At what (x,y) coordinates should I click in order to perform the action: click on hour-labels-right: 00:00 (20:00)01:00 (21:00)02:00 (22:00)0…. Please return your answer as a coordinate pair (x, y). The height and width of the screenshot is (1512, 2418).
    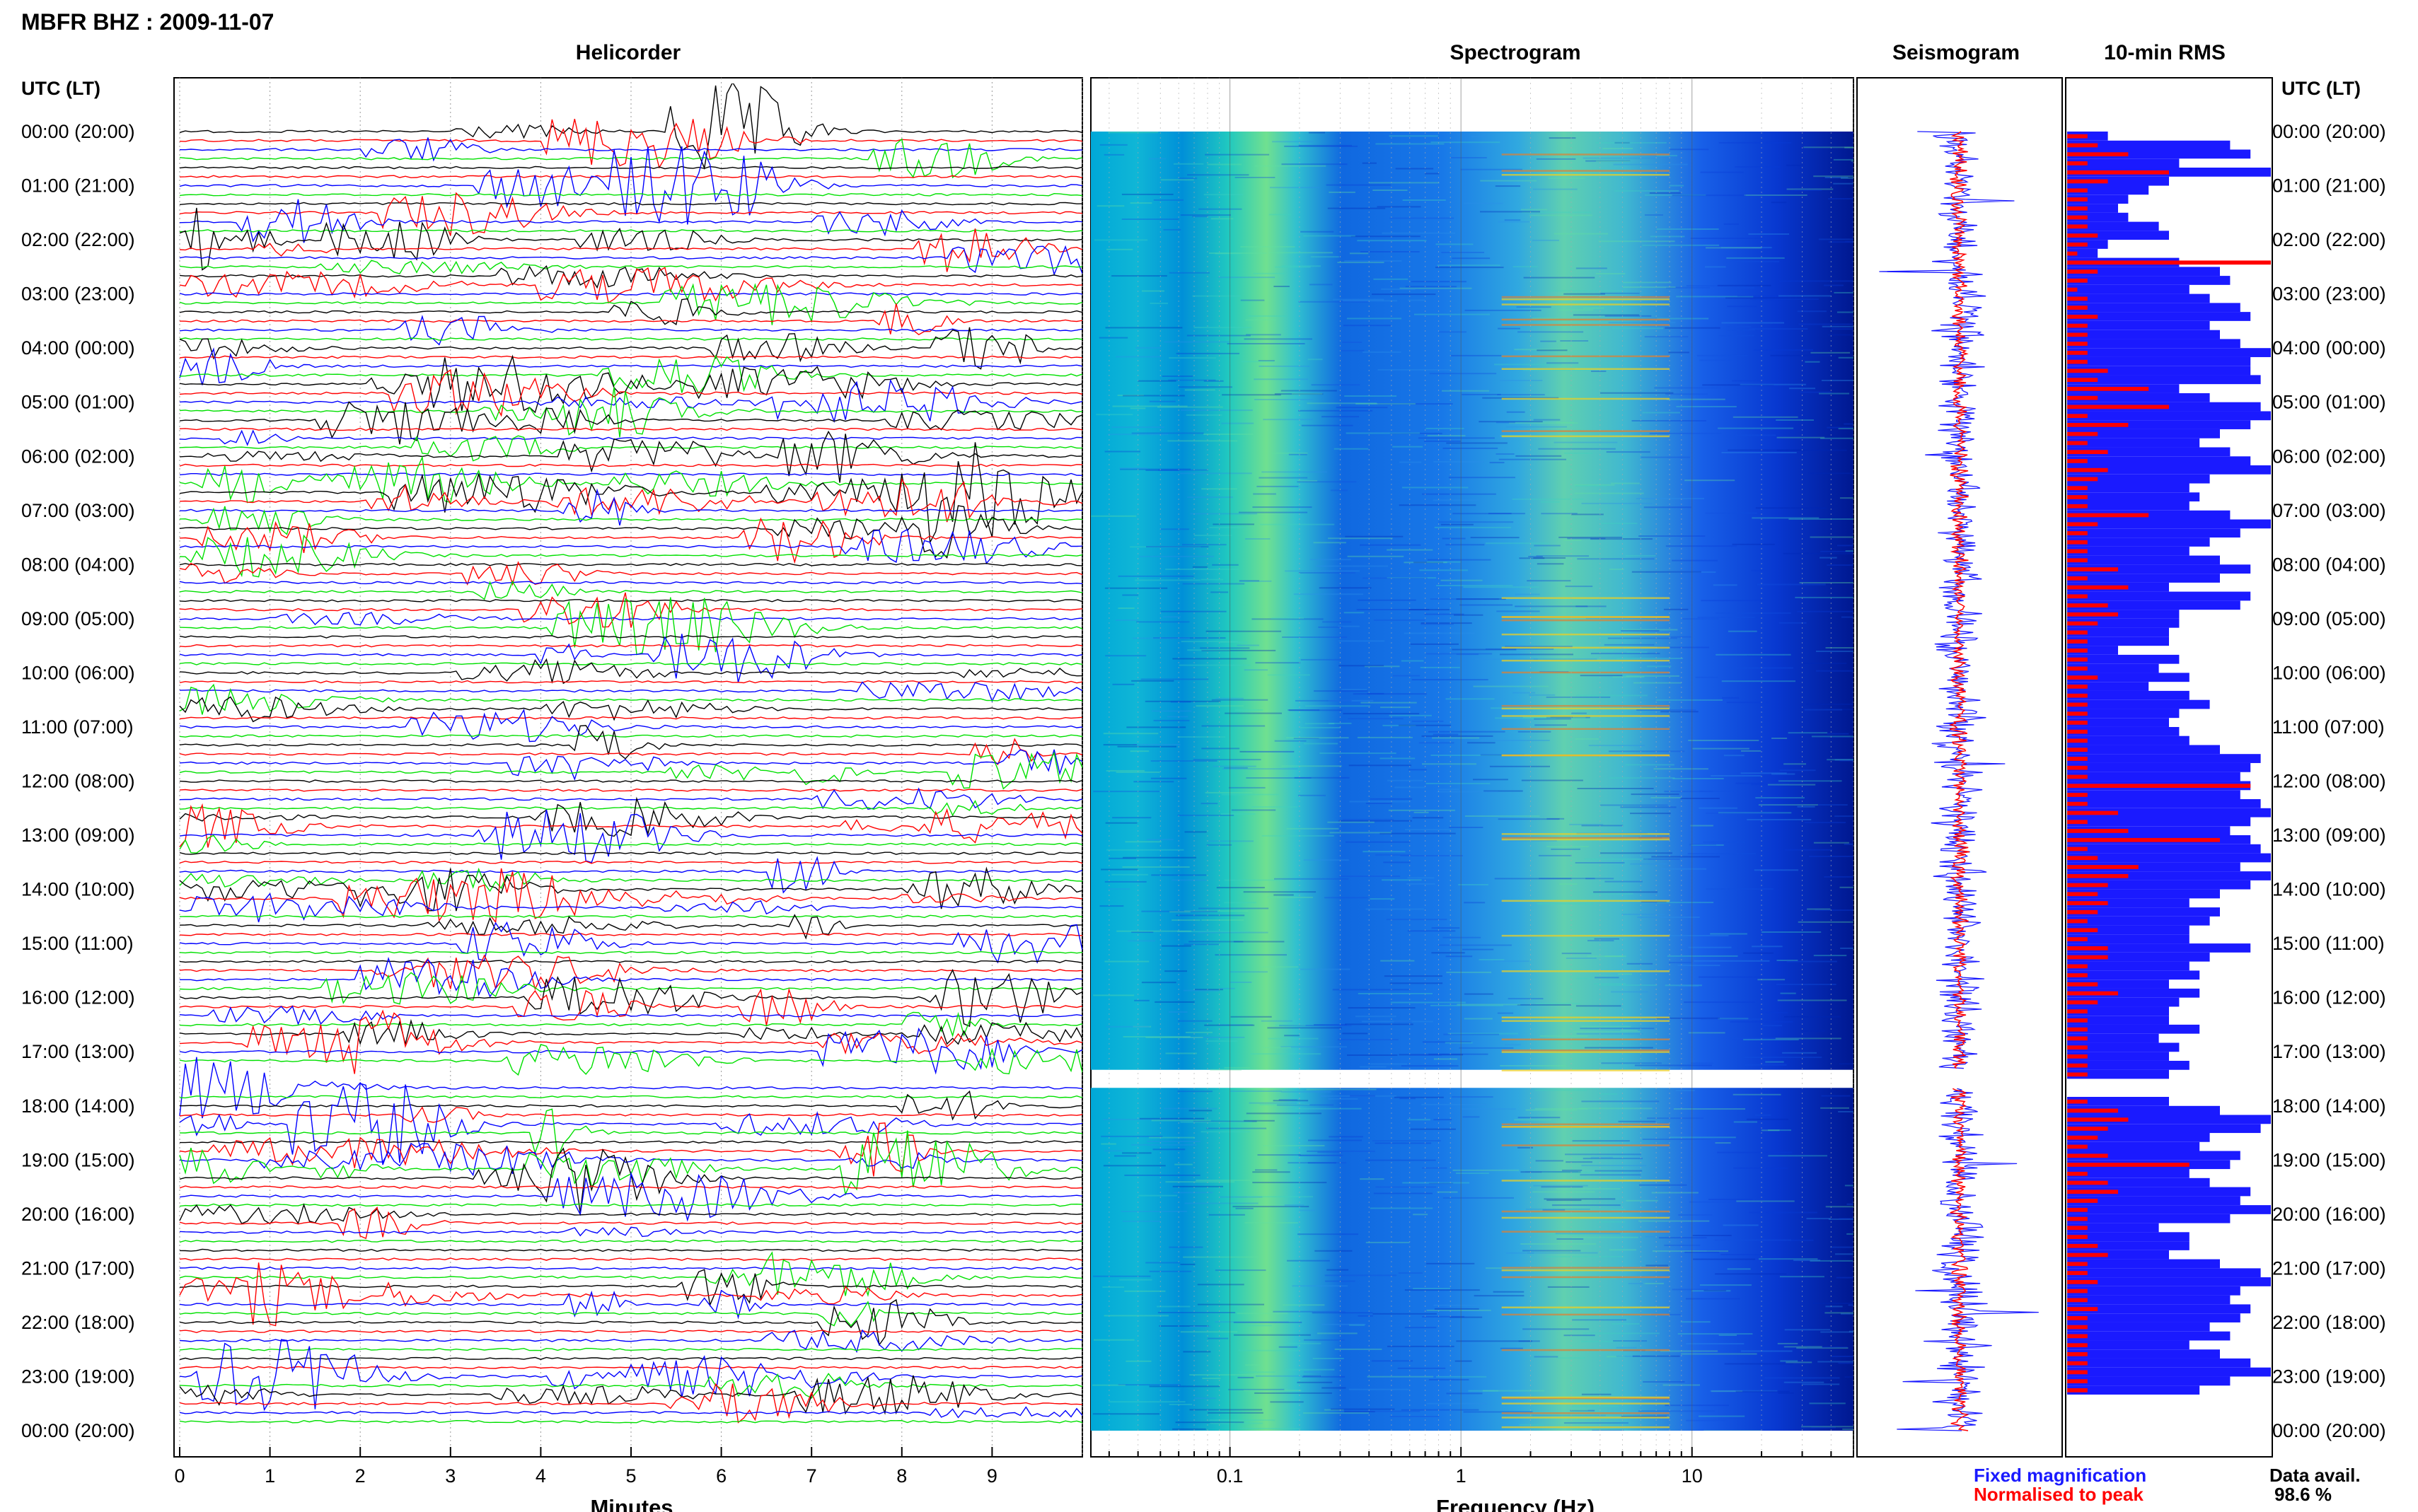
    Looking at the image, I should click on (2329, 781).